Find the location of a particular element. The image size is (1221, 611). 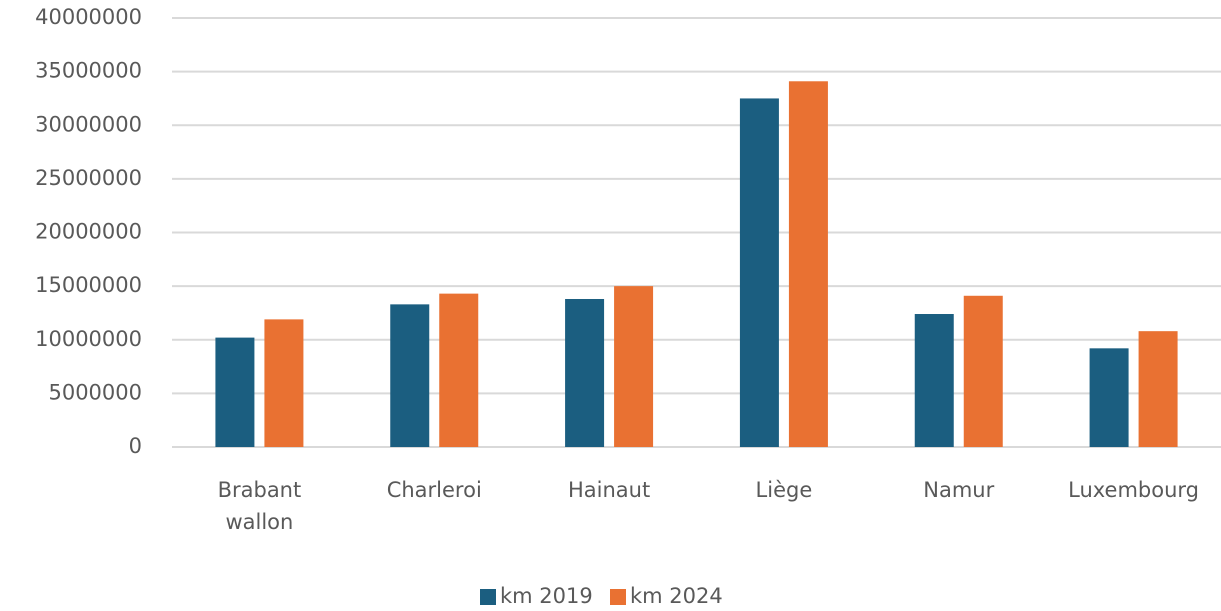

x-tick-label: Luxembourg is located at coordinates (1134, 490).